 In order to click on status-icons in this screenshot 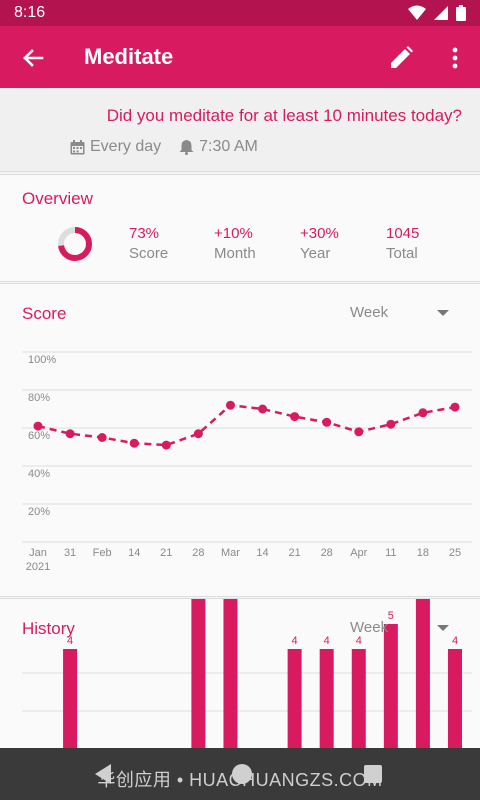, I will do `click(437, 13)`.